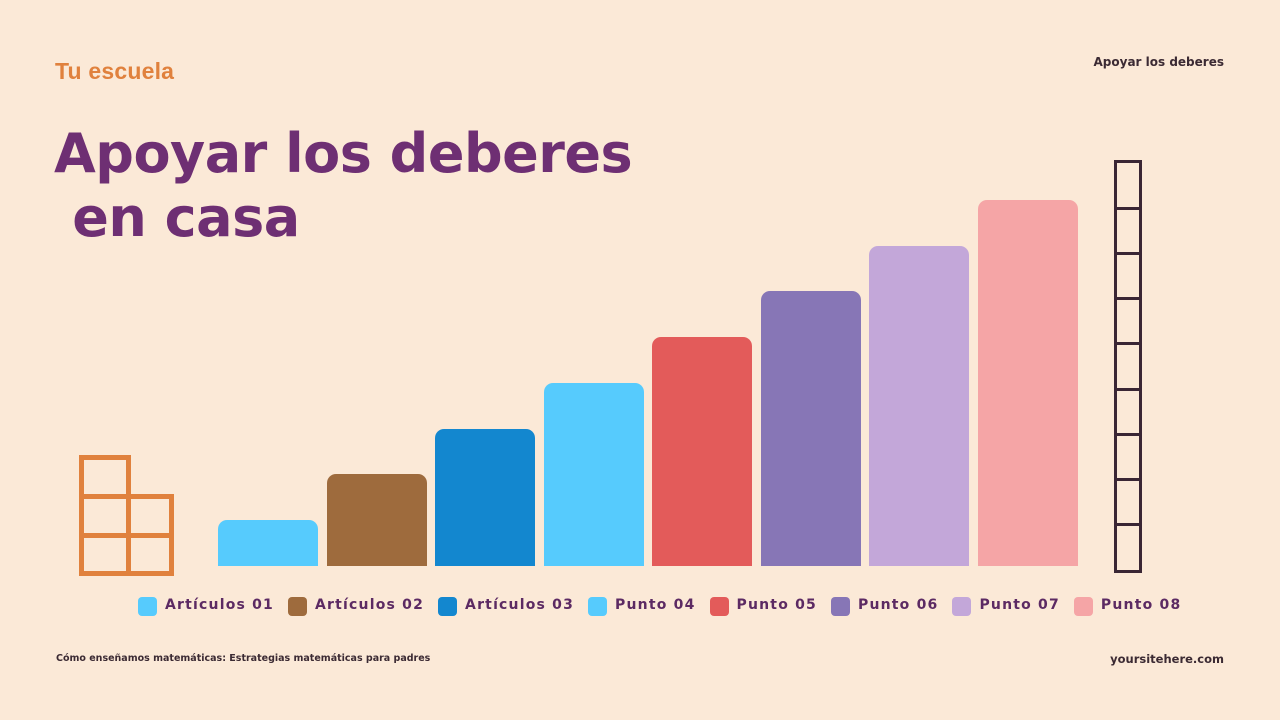  What do you see at coordinates (1128, 366) in the screenshot?
I see `measuring-column-icon` at bounding box center [1128, 366].